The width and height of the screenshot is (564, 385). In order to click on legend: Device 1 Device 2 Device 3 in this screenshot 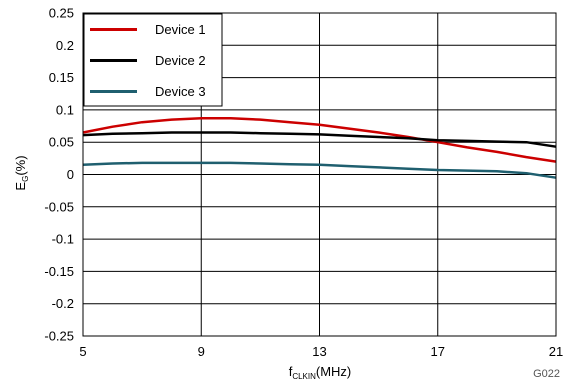, I will do `click(153, 60)`.